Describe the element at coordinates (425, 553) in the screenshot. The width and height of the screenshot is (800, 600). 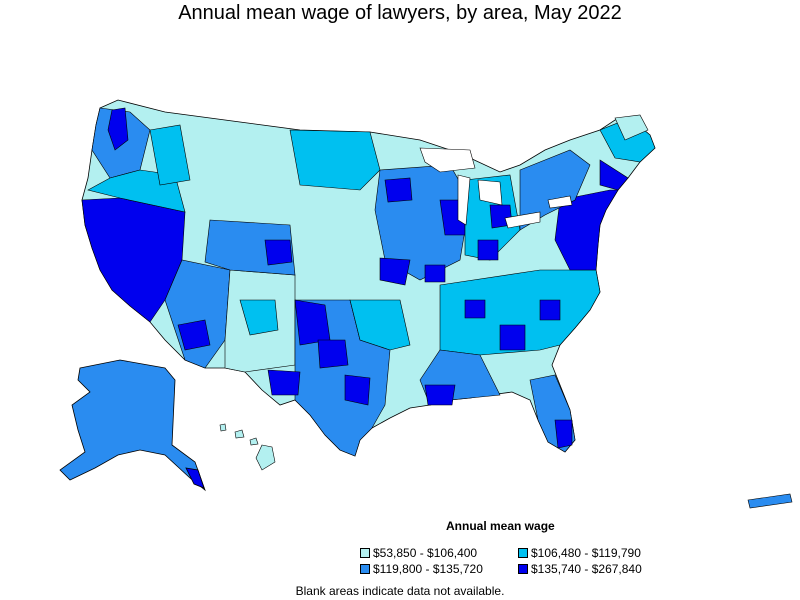
I see `legend-label-1: $53,850 - $106,400` at that location.